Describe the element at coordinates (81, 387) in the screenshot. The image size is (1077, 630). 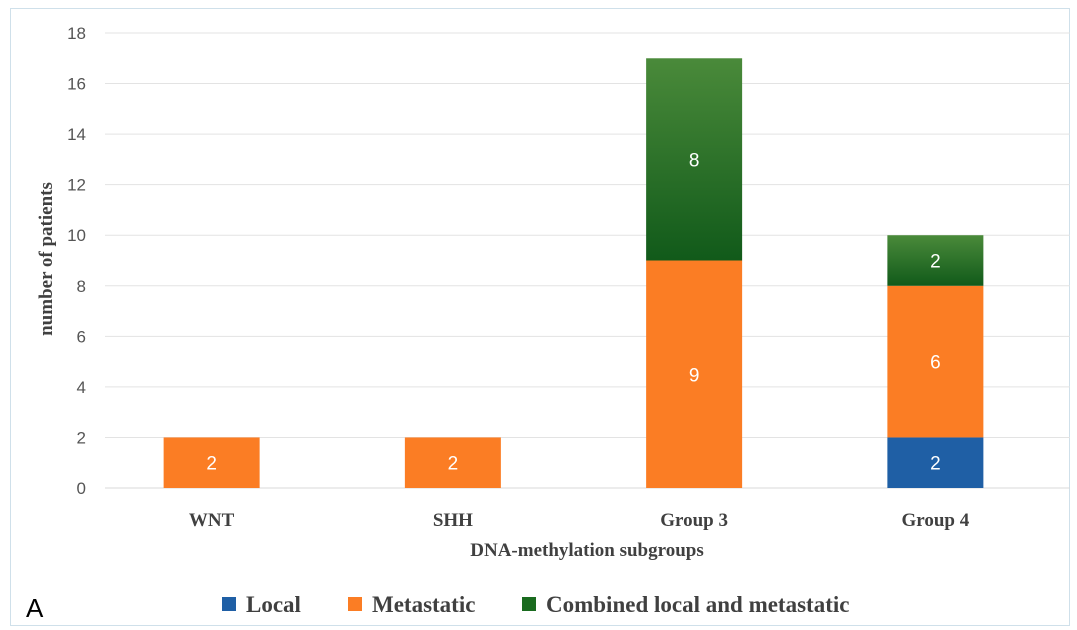
I see `y-tick-label: 4` at that location.